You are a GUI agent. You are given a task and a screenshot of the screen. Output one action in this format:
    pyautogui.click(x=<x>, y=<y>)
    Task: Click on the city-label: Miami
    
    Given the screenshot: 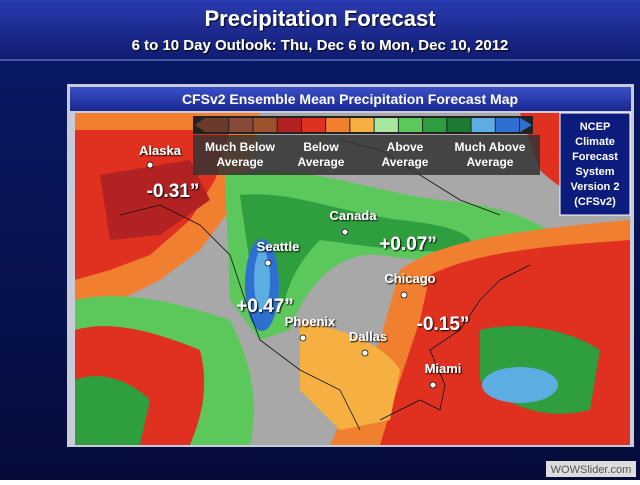 What is the action you would take?
    pyautogui.click(x=443, y=368)
    